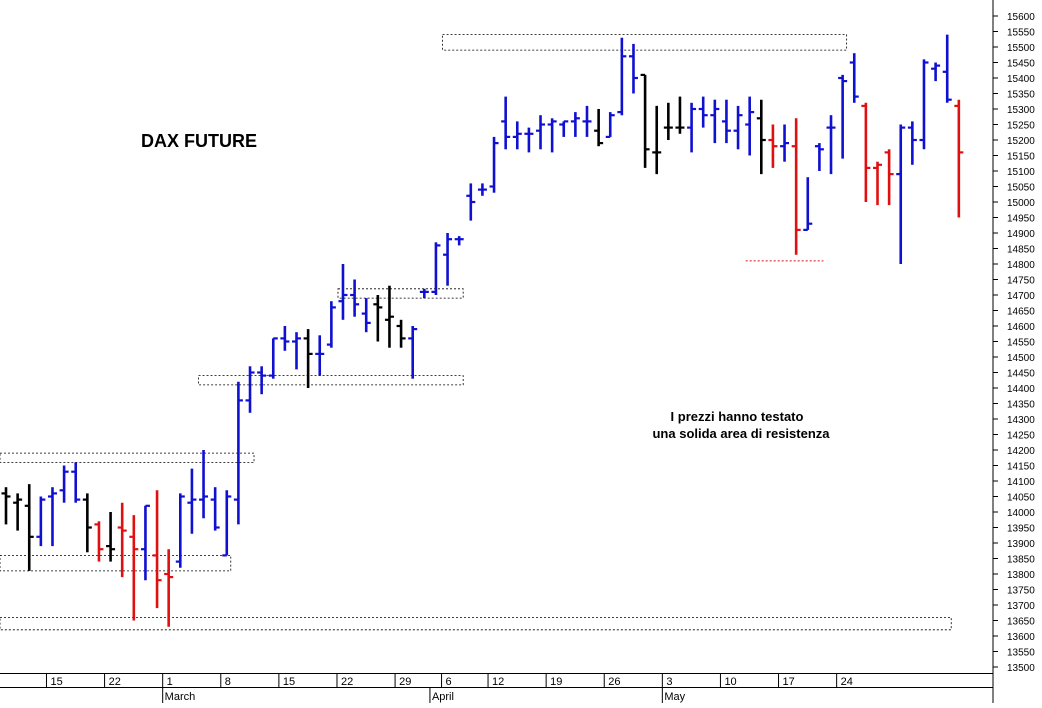  I want to click on y-tick-label: 14800, so click(1021, 265).